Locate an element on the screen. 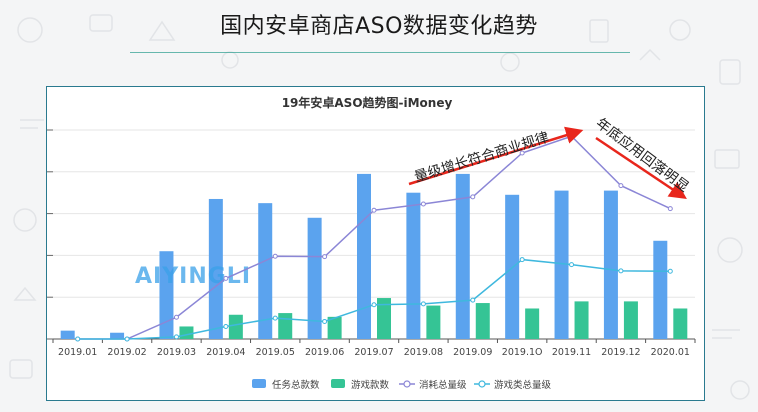  point-游戏类总量级-2019.11 is located at coordinates (572, 265).